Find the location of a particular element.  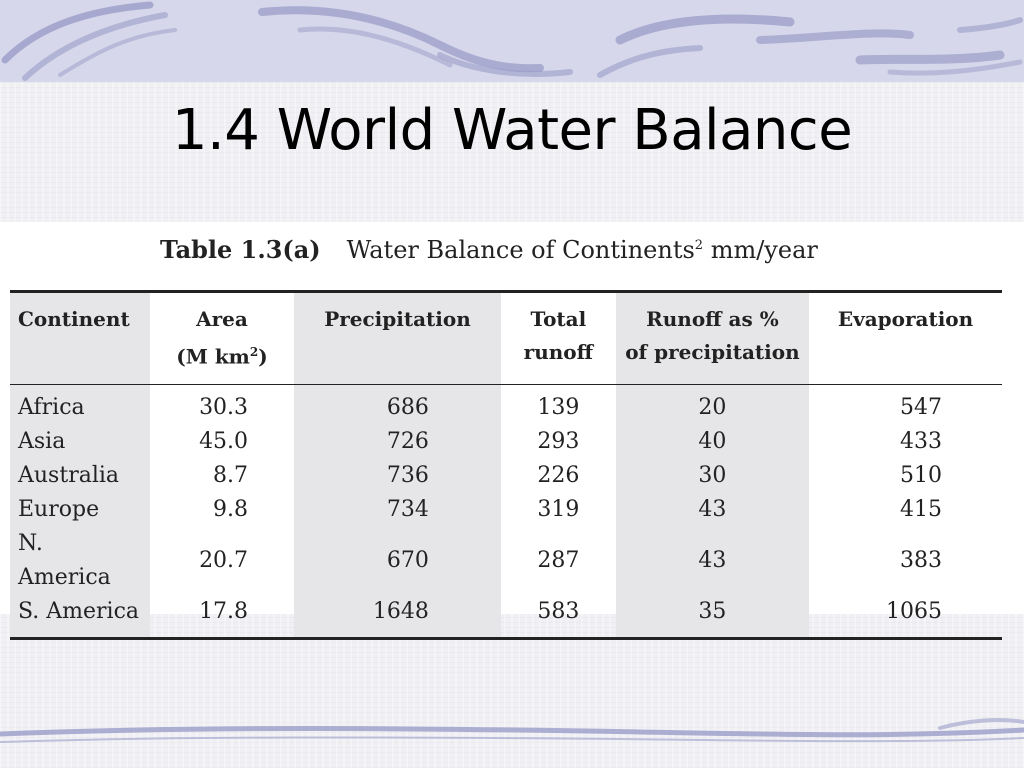

cell-runoff-percent: 40 is located at coordinates (712, 441).